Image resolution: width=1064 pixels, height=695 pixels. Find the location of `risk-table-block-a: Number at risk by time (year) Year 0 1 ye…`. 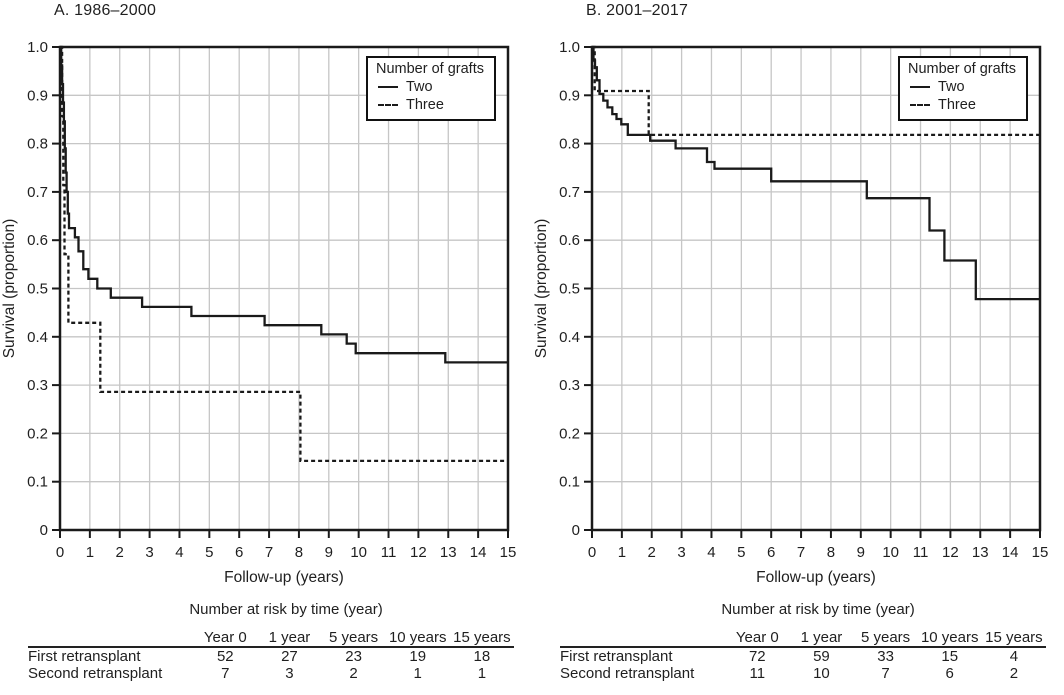

risk-table-block-a: Number at risk by time (year) Year 0 1 ye… is located at coordinates (271, 641).